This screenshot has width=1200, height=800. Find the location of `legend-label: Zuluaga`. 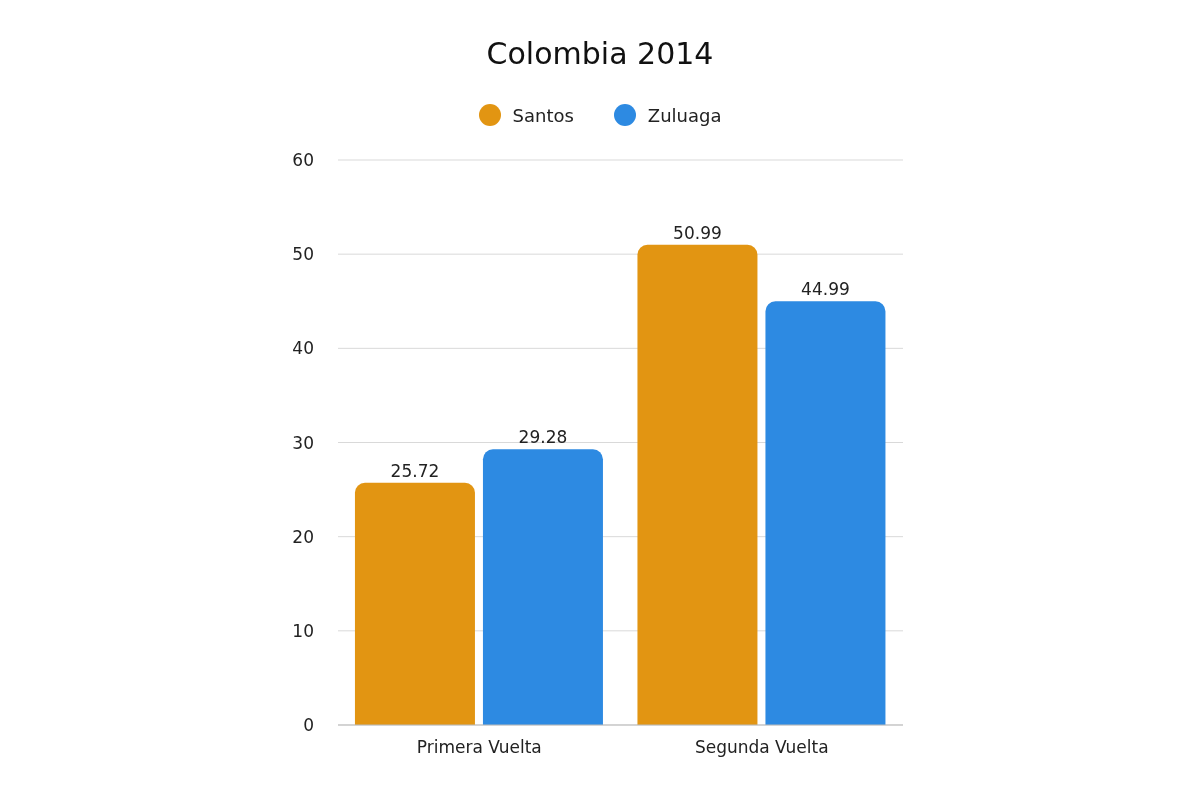

legend-label: Zuluaga is located at coordinates (684, 115).